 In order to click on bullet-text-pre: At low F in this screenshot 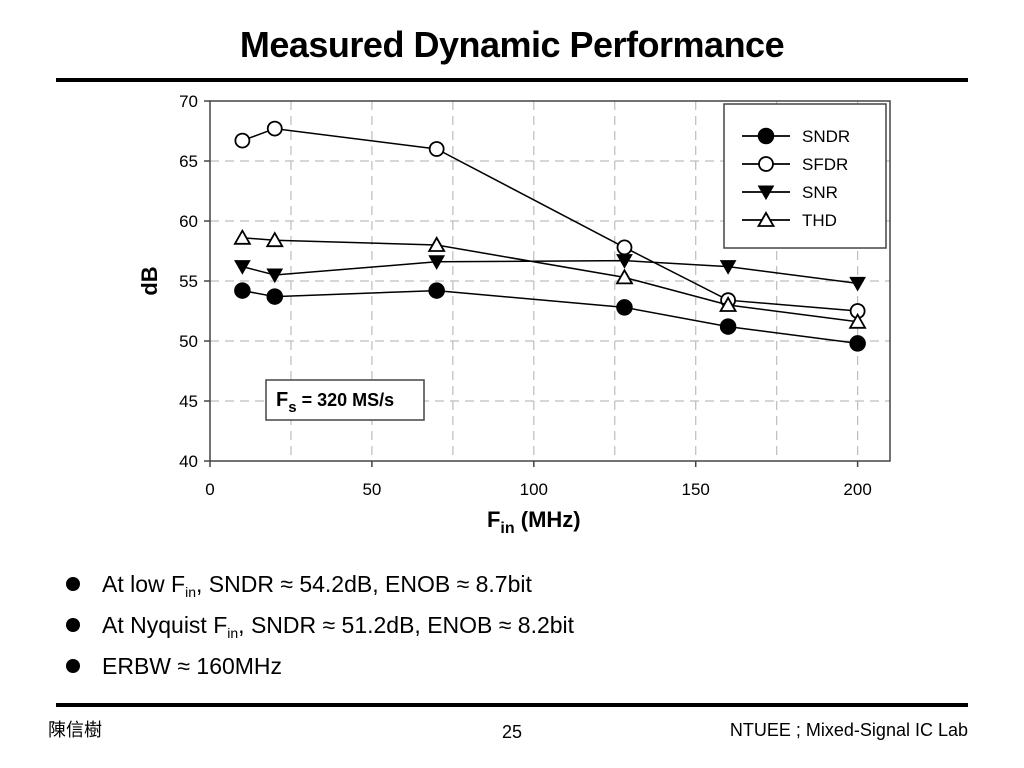, I will do `click(144, 584)`.